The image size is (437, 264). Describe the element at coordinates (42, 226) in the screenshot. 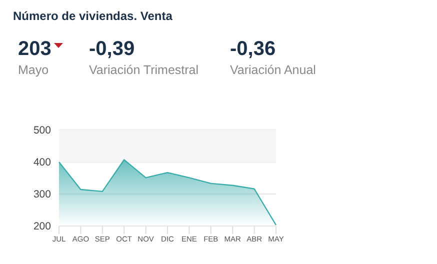

I see `y-tick-label: 200` at that location.